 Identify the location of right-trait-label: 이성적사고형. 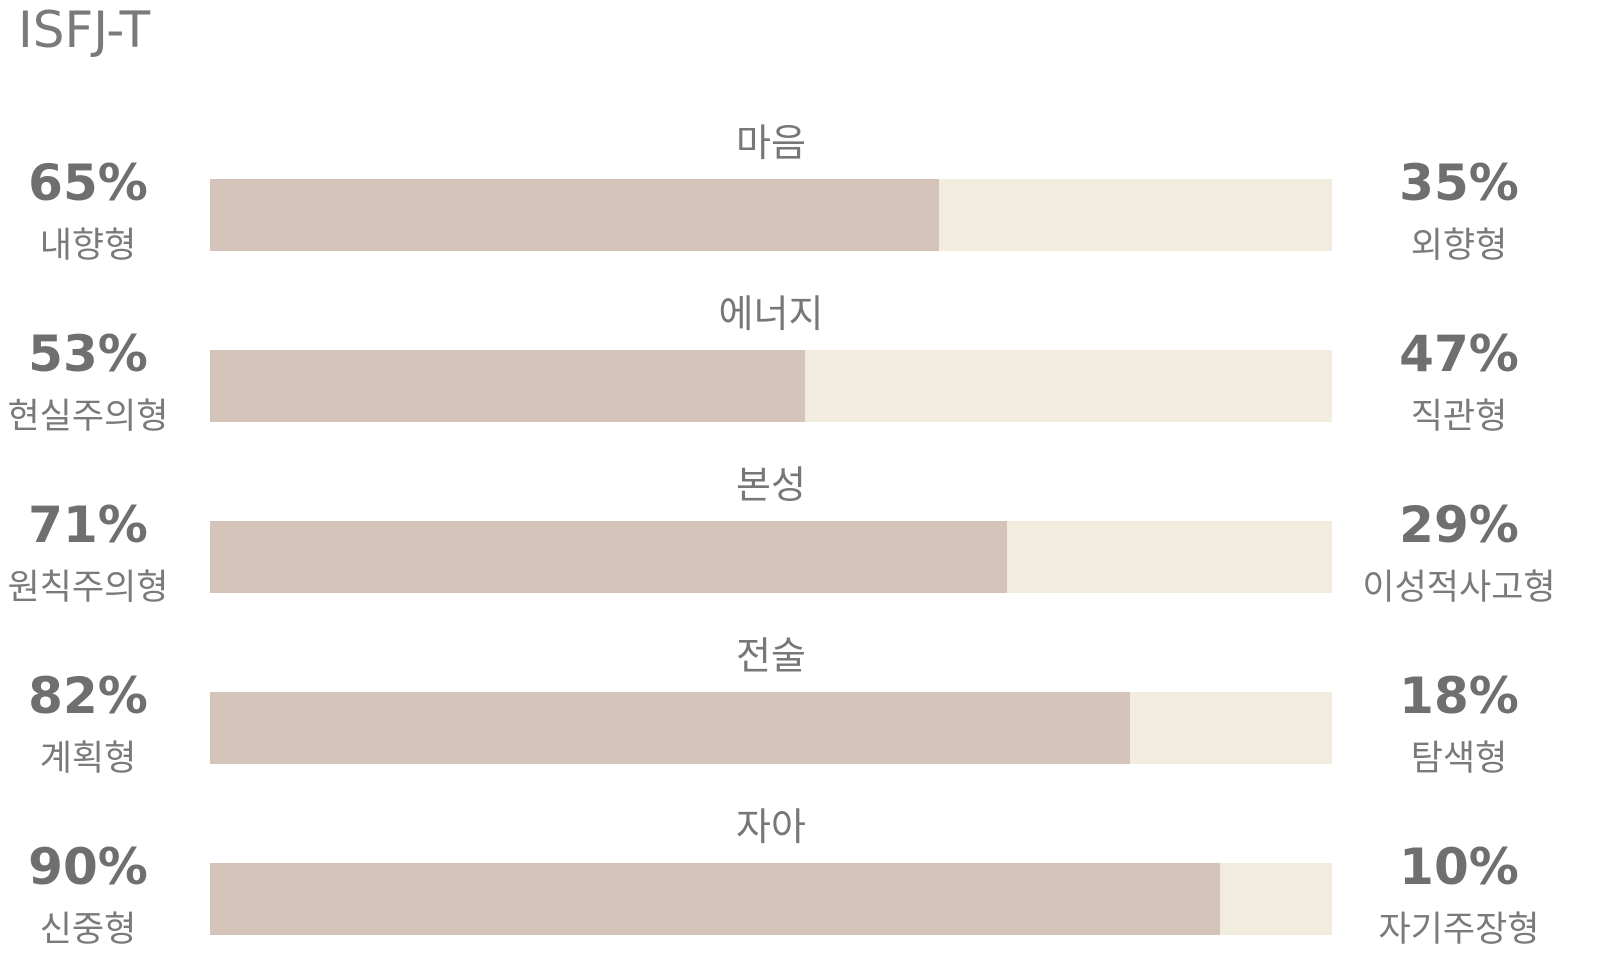
(1459, 588).